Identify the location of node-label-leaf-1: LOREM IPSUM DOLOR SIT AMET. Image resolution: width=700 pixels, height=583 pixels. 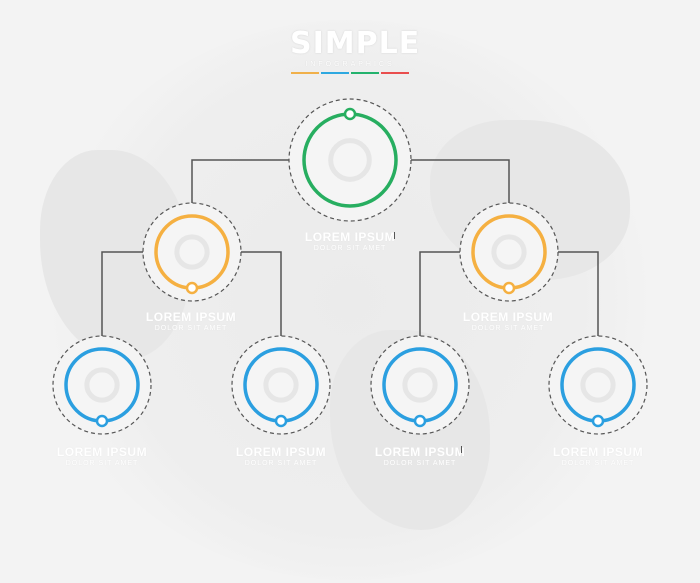
(102, 456).